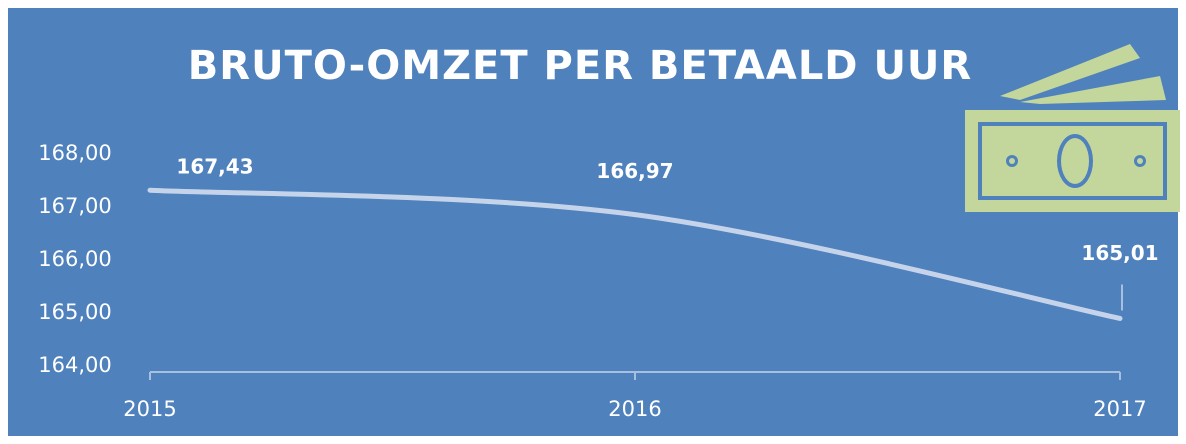 The height and width of the screenshot is (444, 1186). Describe the element at coordinates (634, 171) in the screenshot. I see `data-label: 166,97` at that location.